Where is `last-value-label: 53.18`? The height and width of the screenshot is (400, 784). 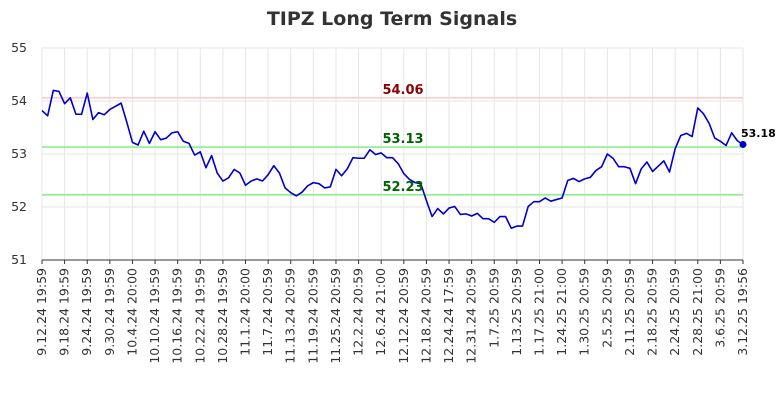 last-value-label: 53.18 is located at coordinates (758, 133).